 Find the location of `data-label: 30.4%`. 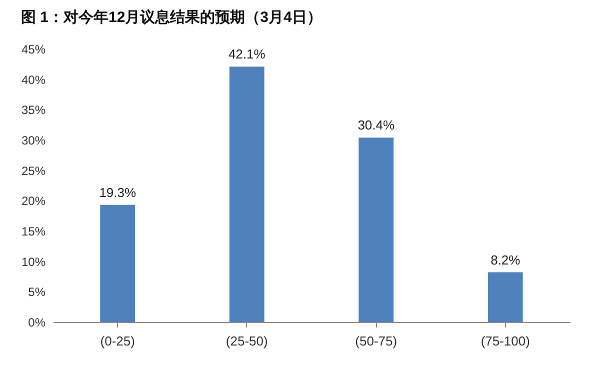

data-label: 30.4% is located at coordinates (376, 125).